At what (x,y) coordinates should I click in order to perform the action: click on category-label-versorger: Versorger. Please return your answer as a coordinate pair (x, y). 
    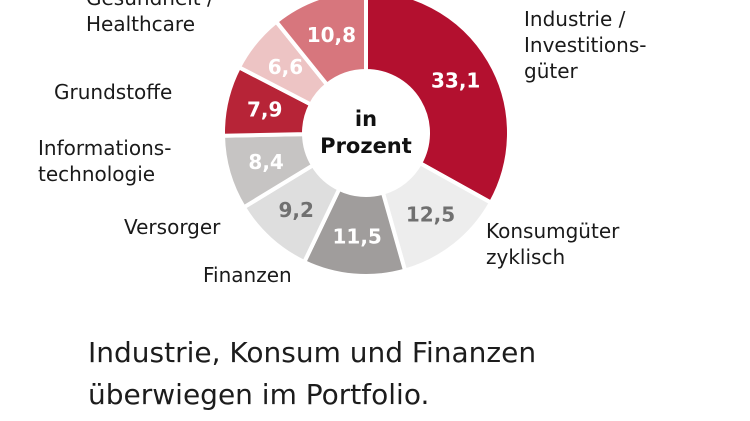
    Looking at the image, I should click on (172, 227).